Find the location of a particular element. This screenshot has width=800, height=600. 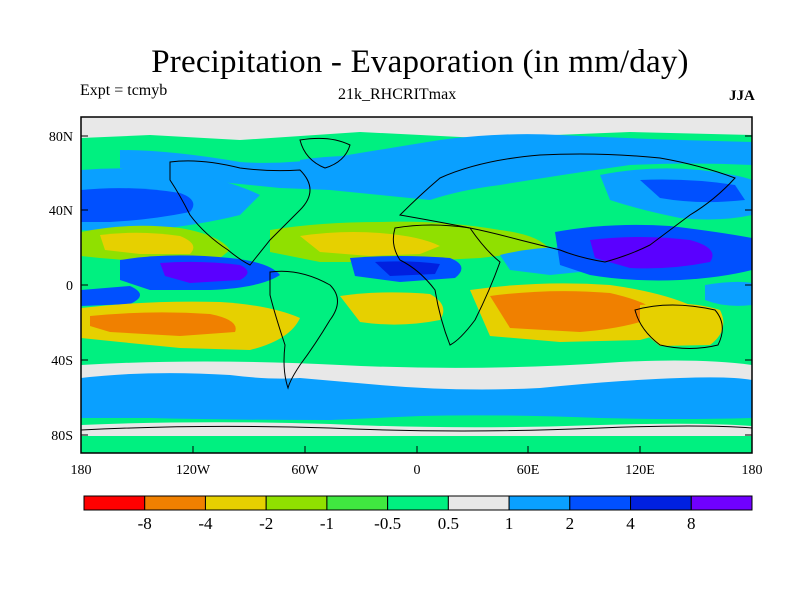

eastern-pacific-itcz-core is located at coordinates (204, 272).